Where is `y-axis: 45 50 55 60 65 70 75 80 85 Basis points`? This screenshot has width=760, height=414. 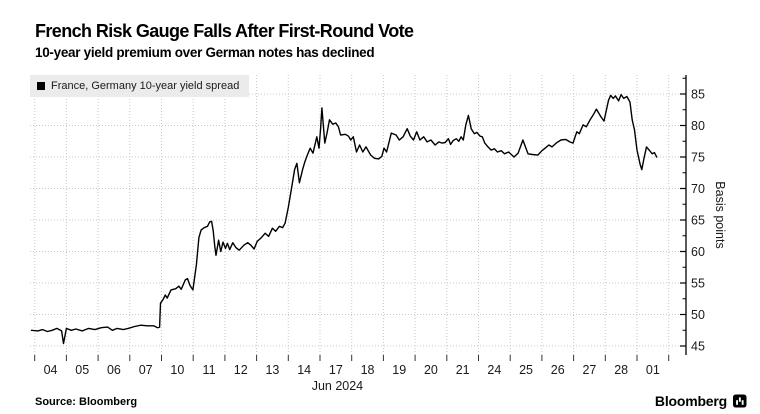 y-axis: 45 50 55 60 65 70 75 80 85 Basis points is located at coordinates (703, 215).